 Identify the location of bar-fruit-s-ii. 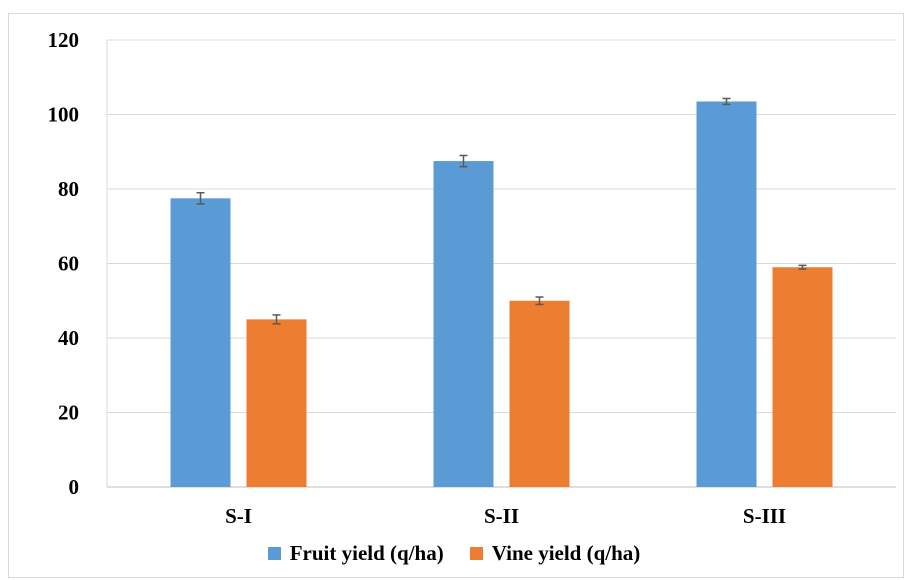
(463, 324).